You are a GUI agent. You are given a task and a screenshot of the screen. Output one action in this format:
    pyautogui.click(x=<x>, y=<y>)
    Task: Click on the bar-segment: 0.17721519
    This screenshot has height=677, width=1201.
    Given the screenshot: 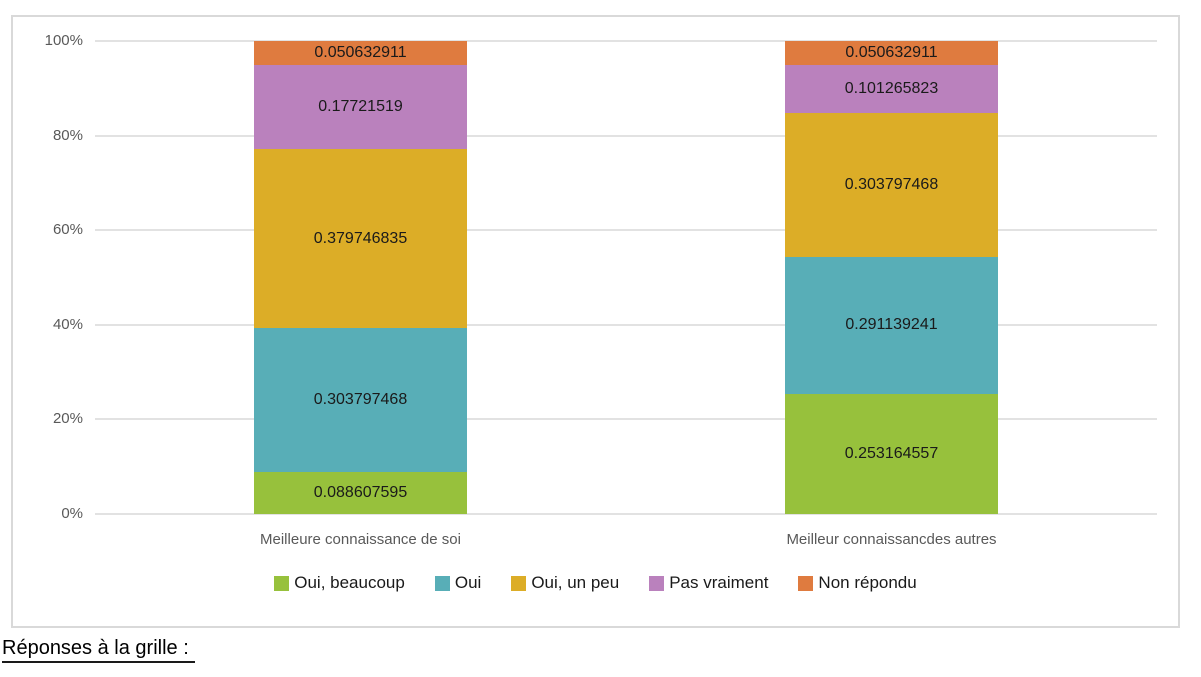 What is the action you would take?
    pyautogui.click(x=360, y=106)
    